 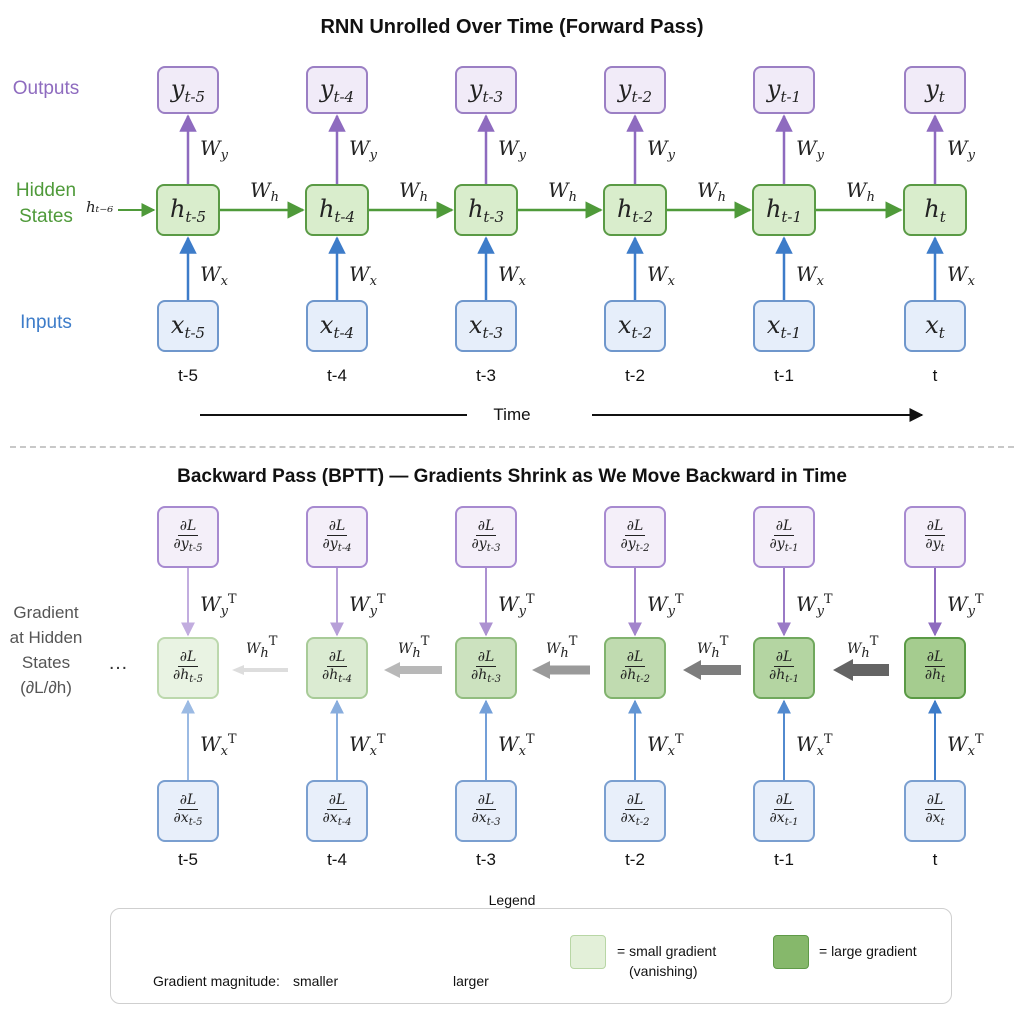 What do you see at coordinates (562, 647) in the screenshot?
I see `grad-wh-label-3: WhT` at bounding box center [562, 647].